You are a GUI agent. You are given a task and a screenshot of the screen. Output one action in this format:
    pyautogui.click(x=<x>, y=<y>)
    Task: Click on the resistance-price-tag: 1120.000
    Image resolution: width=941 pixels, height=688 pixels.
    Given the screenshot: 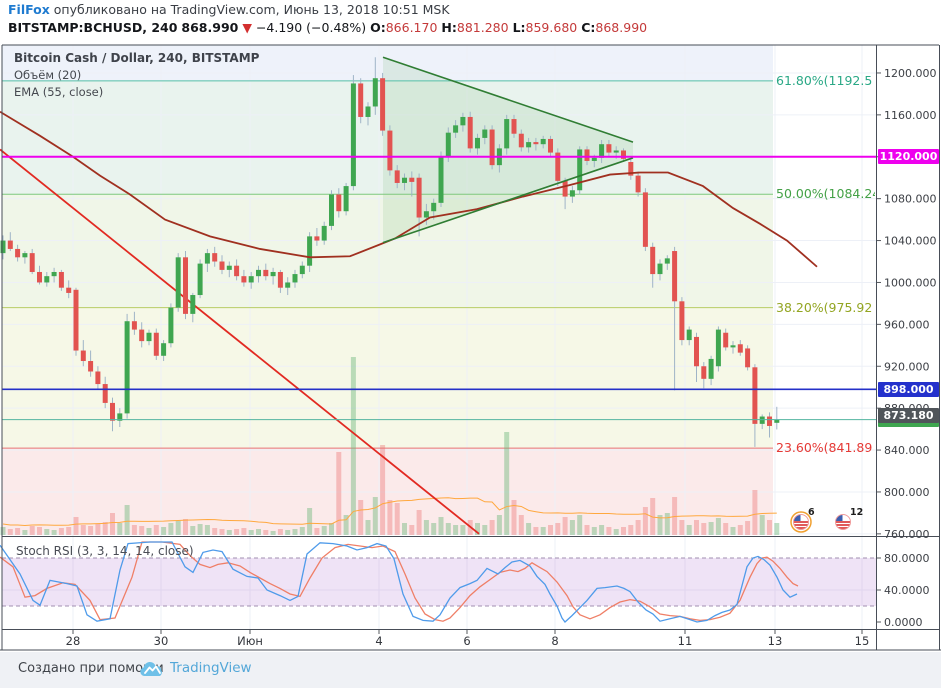 What is the action you would take?
    pyautogui.click(x=908, y=157)
    